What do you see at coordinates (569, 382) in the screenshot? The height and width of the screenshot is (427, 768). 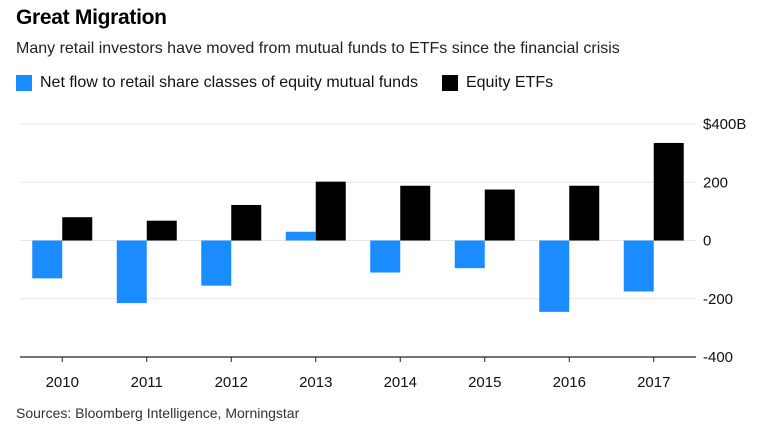 I see `x-tick-label: 2016` at bounding box center [569, 382].